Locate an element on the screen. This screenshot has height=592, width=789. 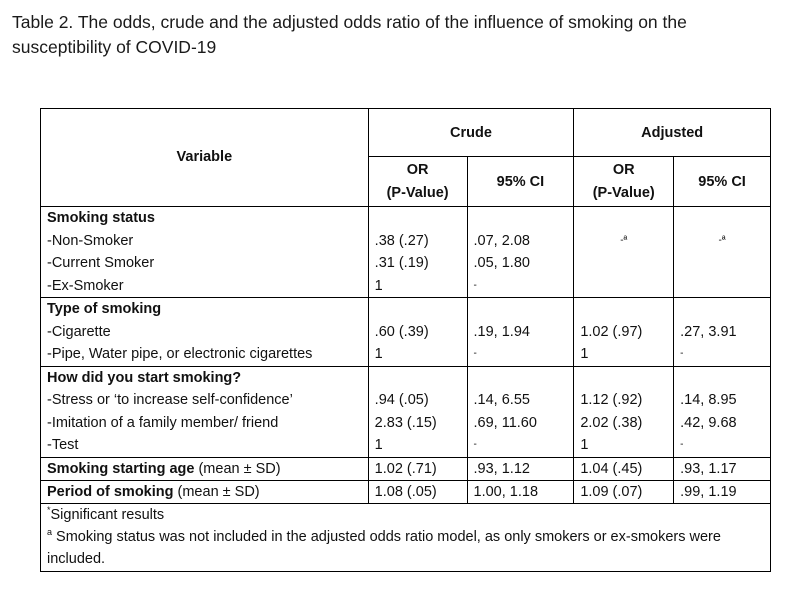
adjusted-ci: .14, 8.95 is located at coordinates (708, 400).